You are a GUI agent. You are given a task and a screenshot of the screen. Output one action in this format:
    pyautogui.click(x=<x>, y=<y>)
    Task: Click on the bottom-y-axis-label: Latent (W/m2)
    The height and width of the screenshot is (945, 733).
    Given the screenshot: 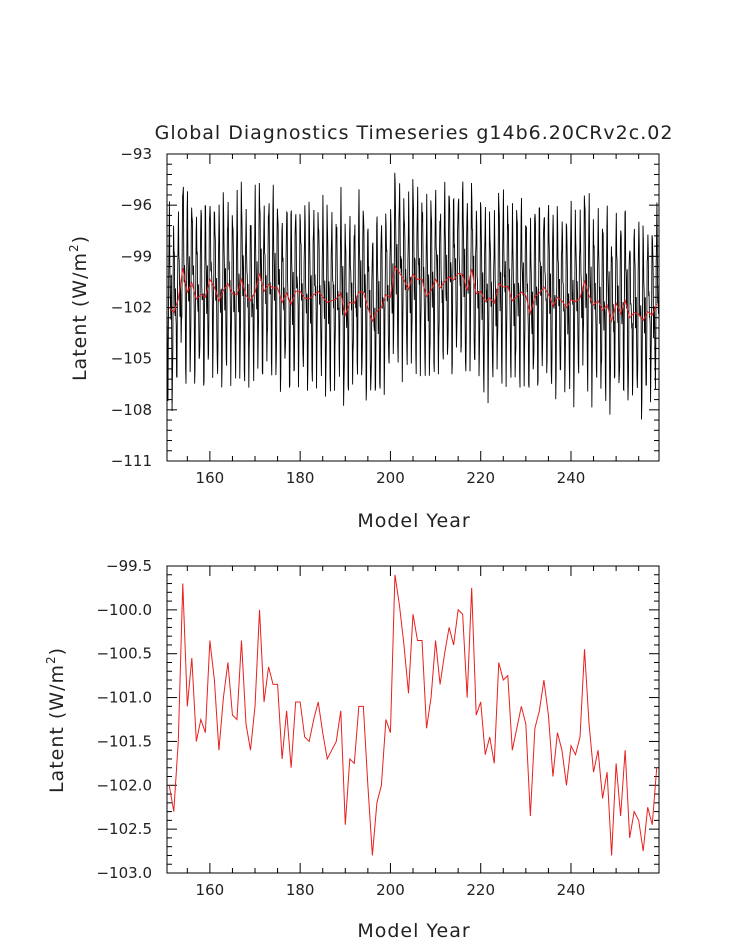 What is the action you would take?
    pyautogui.click(x=56, y=720)
    